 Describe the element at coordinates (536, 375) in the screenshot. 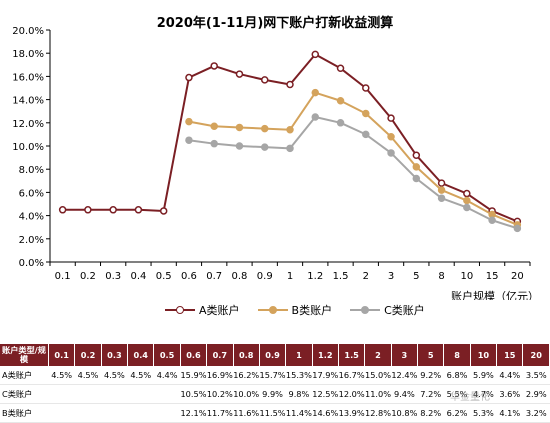

I see `table-cell: 3.5%` at that location.